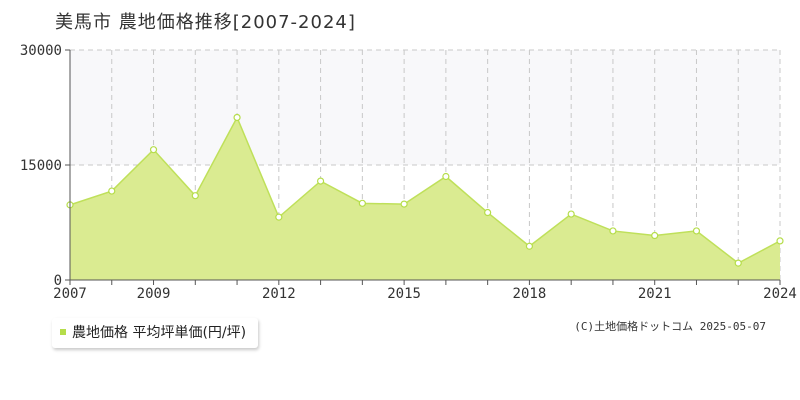  I want to click on y-tick-label: 30000, so click(41, 51).